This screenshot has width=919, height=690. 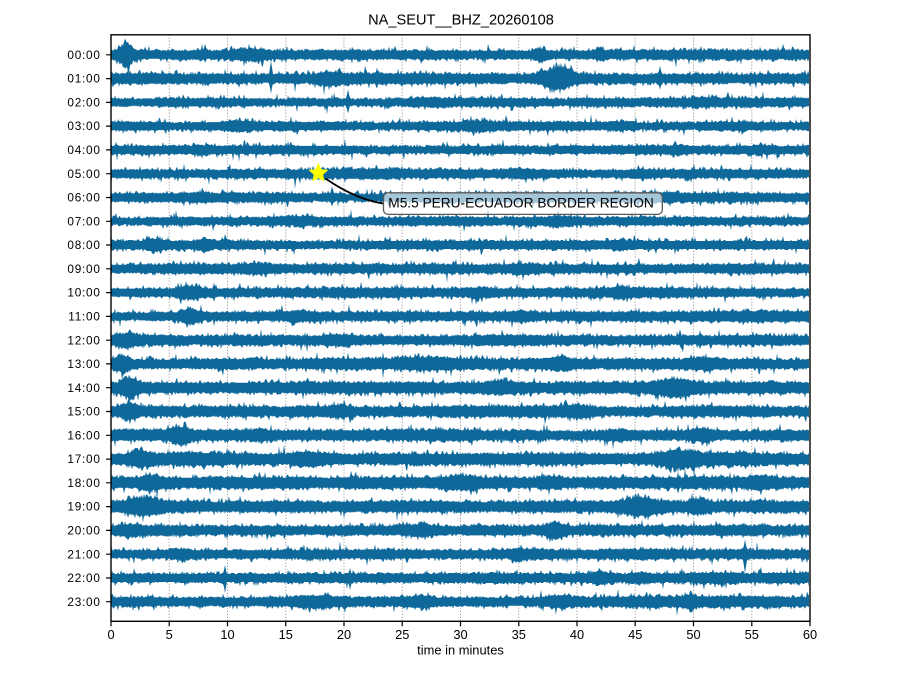 I want to click on svg-text: 40, so click(x=577, y=634).